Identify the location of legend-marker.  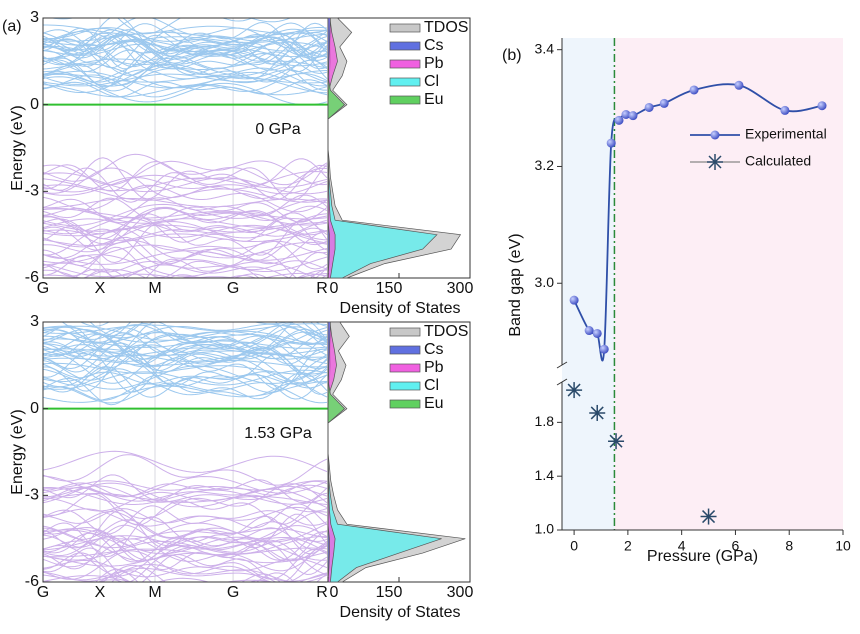
(715, 162).